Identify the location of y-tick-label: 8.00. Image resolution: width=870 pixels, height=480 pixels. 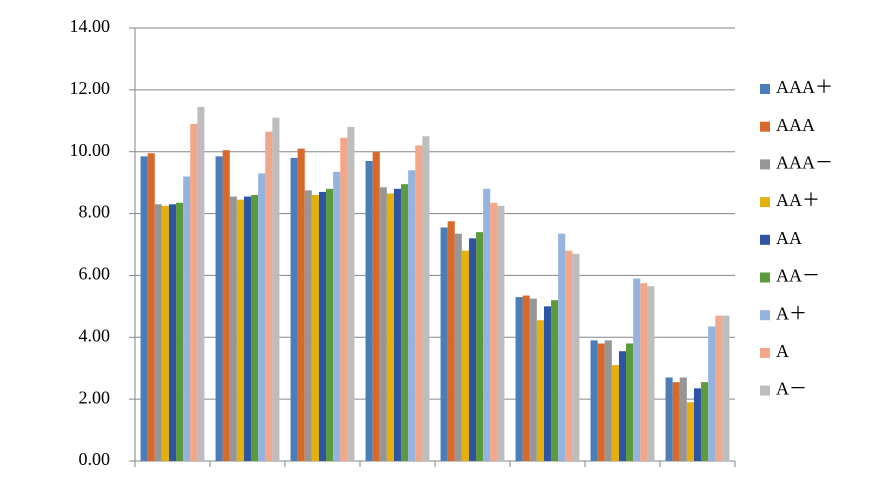
(95, 212).